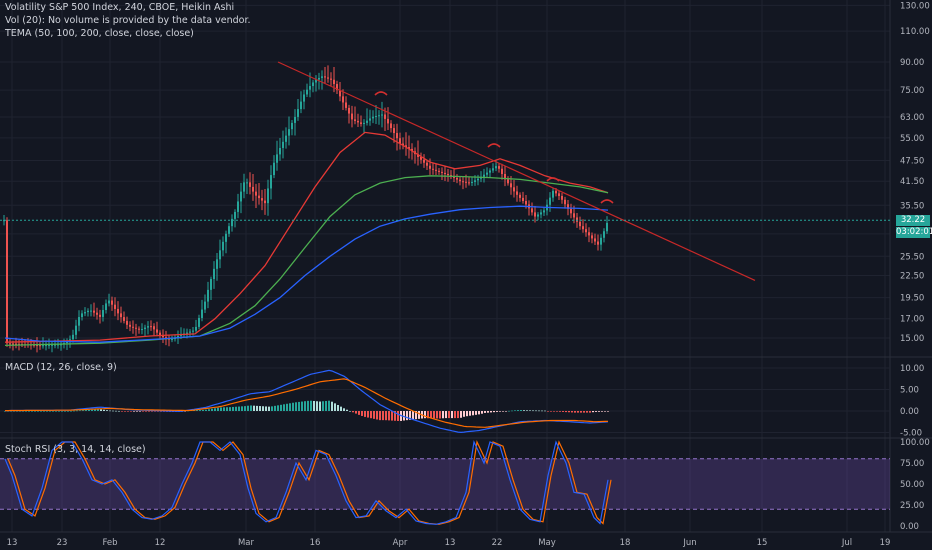 The image size is (932, 550). Describe the element at coordinates (912, 63) in the screenshot. I see `price-tick-label: 90.00` at that location.